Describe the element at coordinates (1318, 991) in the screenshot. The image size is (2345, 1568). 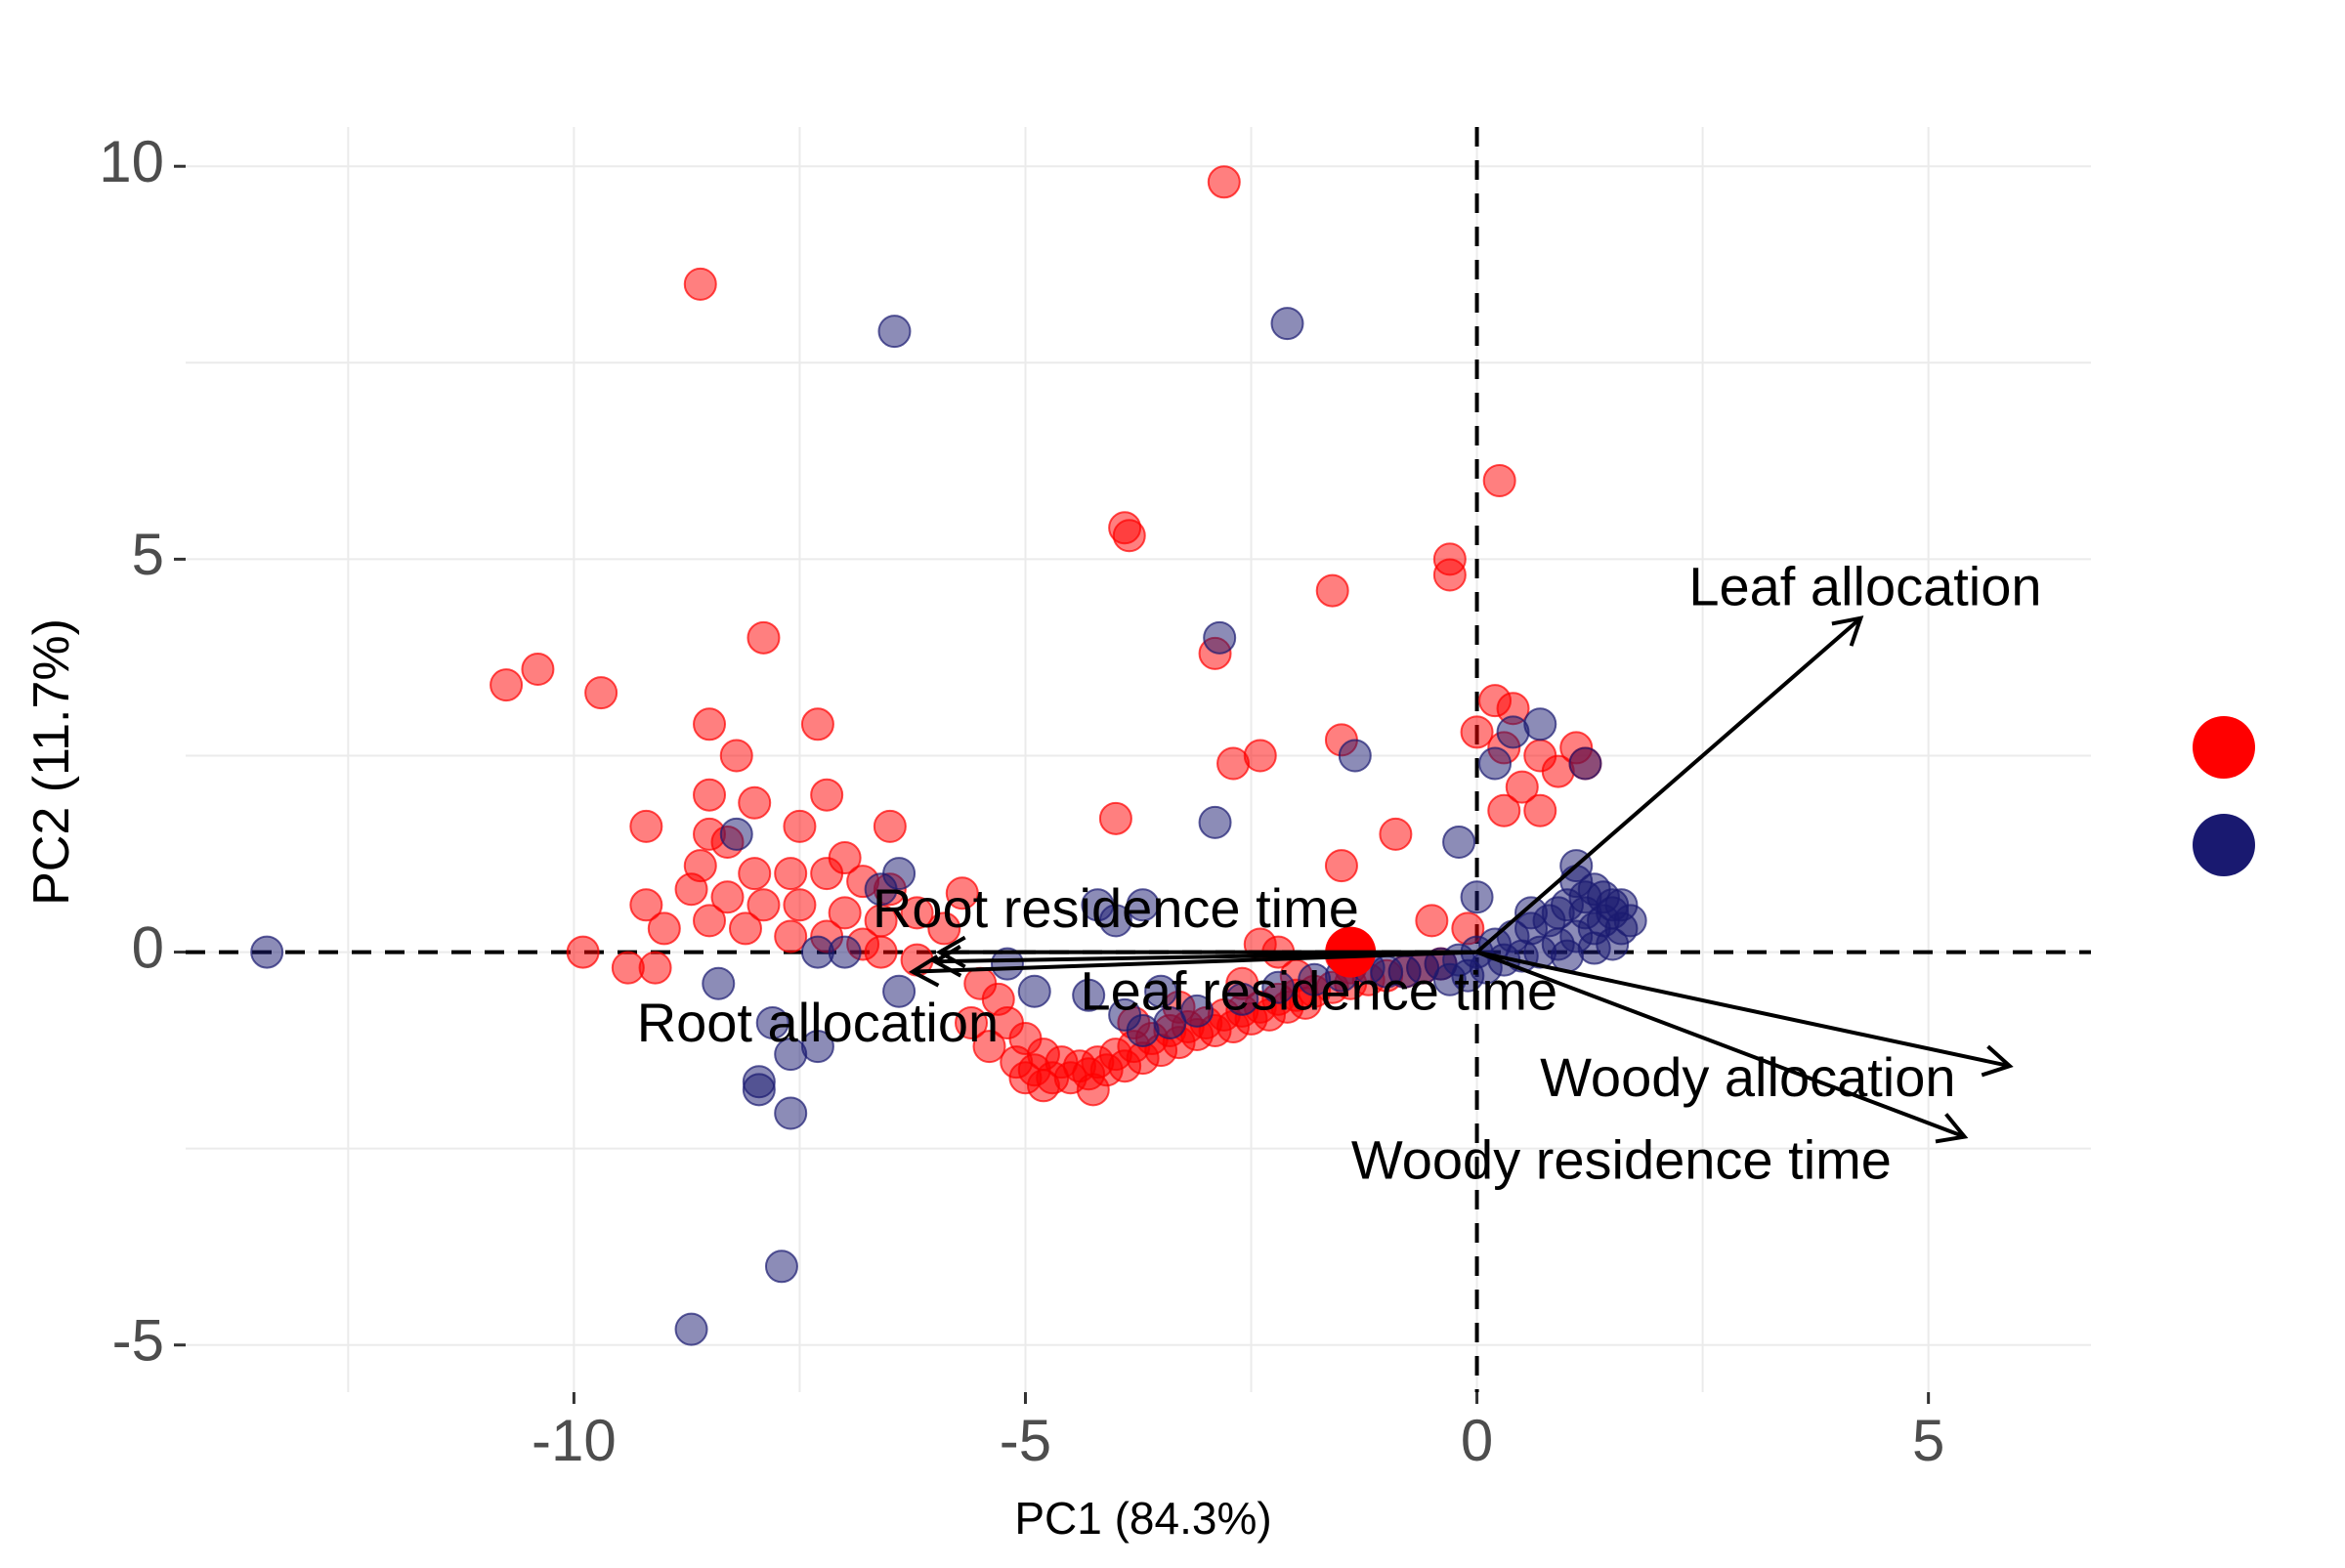
I see `loading-label: Leaf residence time` at that location.